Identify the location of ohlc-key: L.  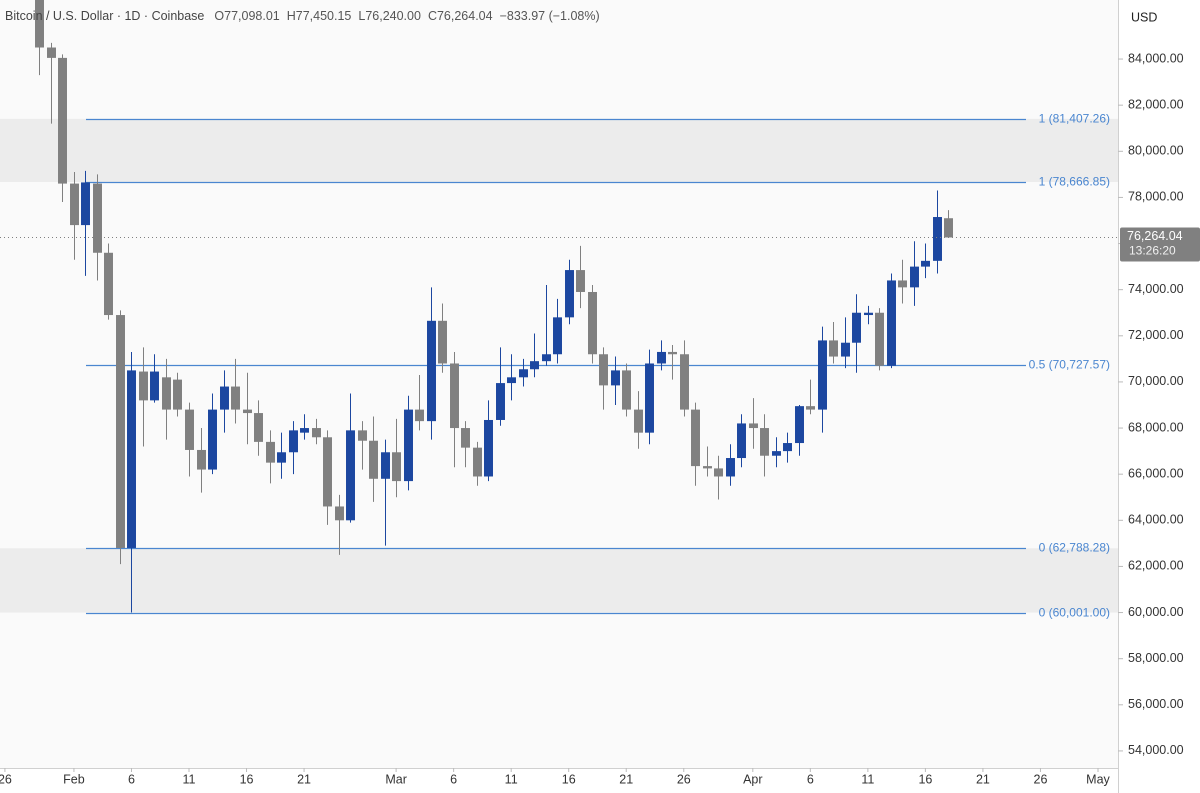
(361, 16).